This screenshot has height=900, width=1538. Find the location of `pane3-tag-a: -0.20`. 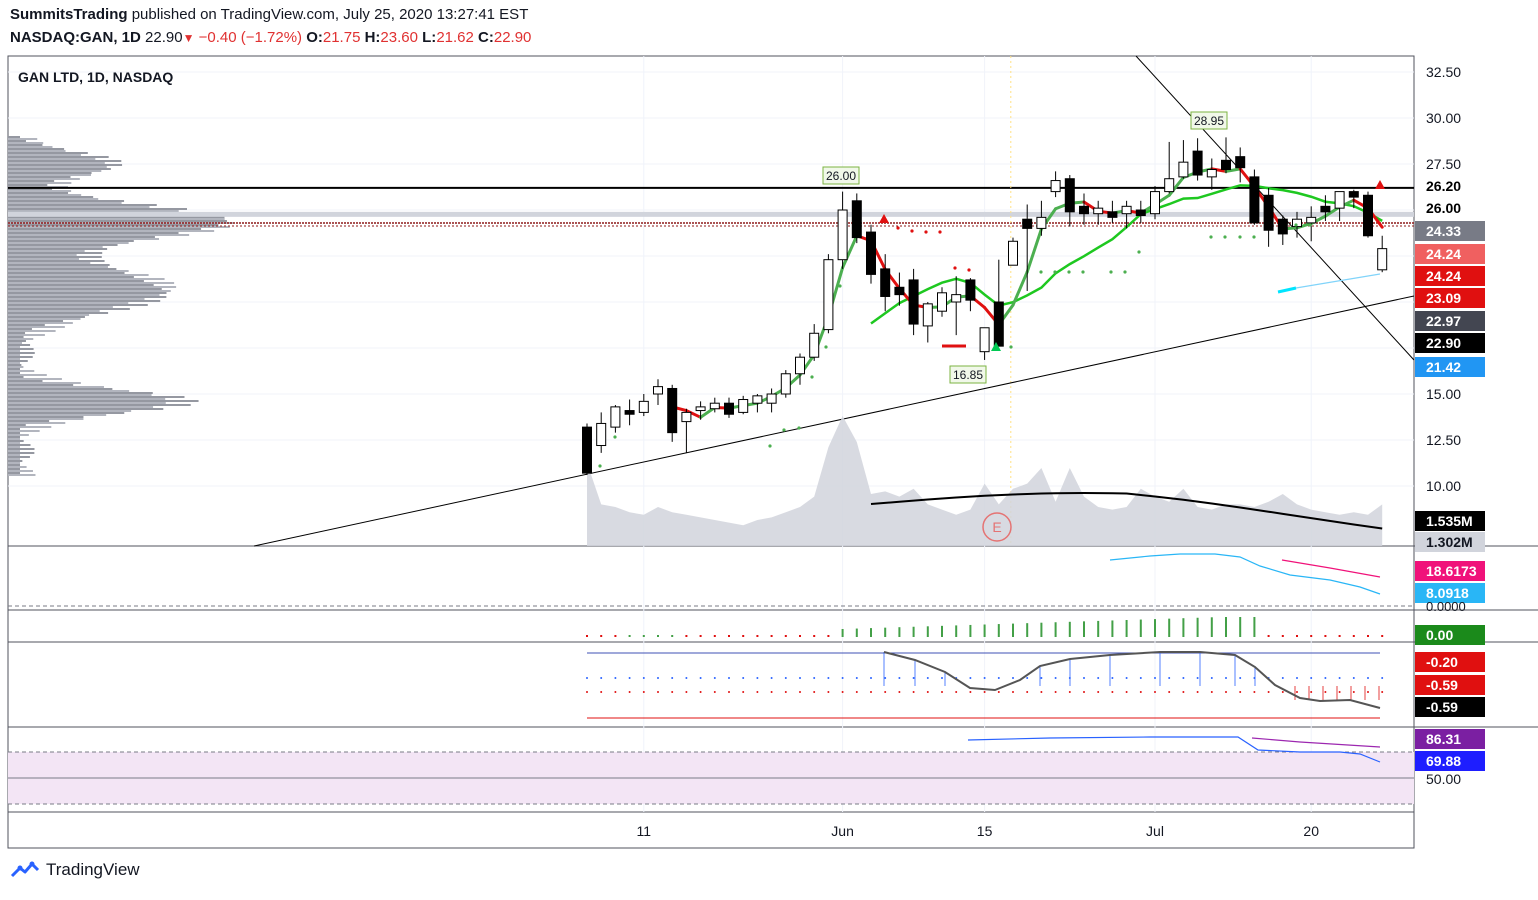

pane3-tag-a: -0.20 is located at coordinates (1450, 662).